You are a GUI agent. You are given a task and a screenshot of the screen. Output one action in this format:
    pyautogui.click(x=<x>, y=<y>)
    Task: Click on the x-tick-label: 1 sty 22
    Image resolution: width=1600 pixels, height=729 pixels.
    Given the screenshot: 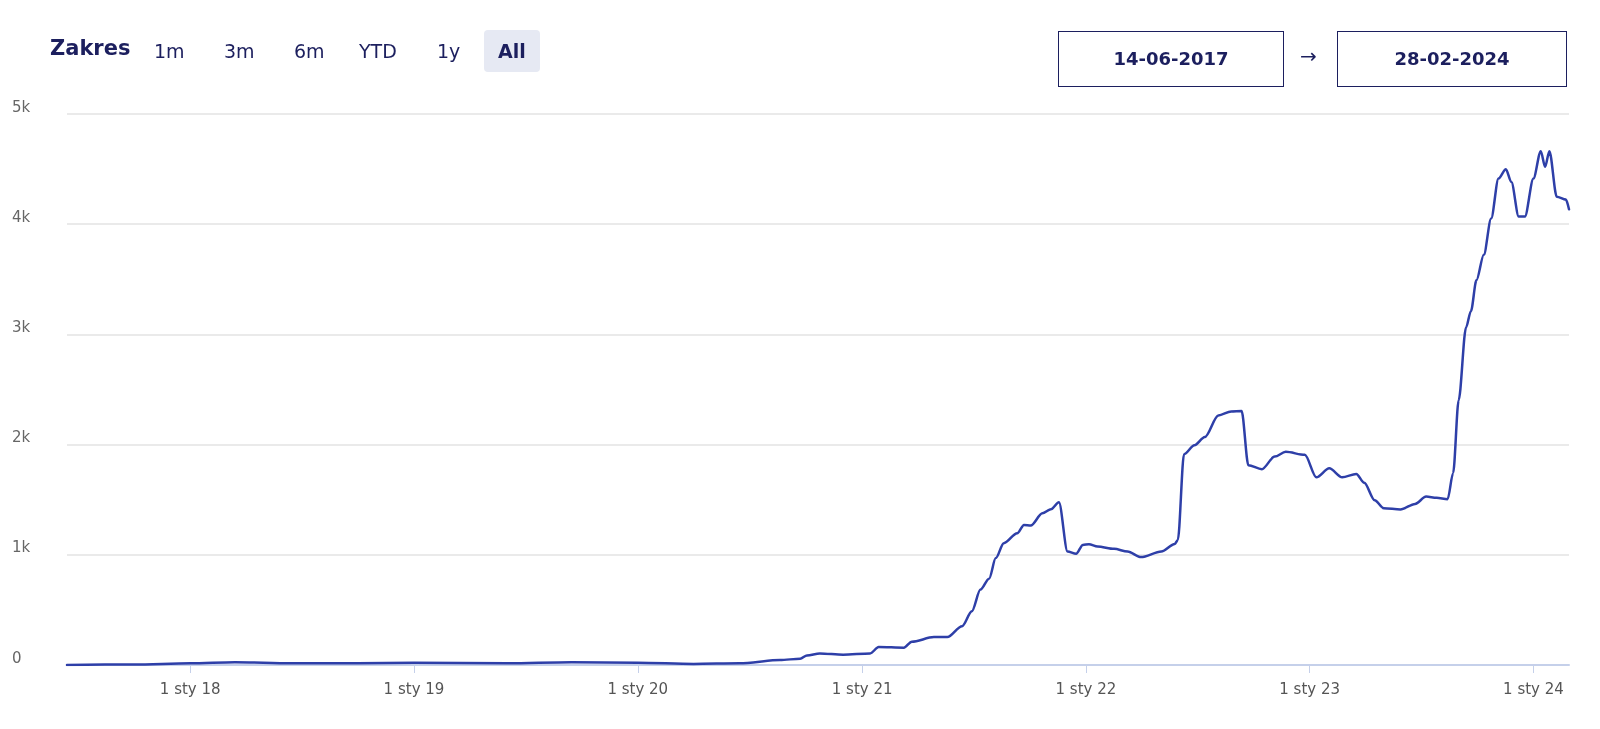 What is the action you would take?
    pyautogui.click(x=1086, y=688)
    